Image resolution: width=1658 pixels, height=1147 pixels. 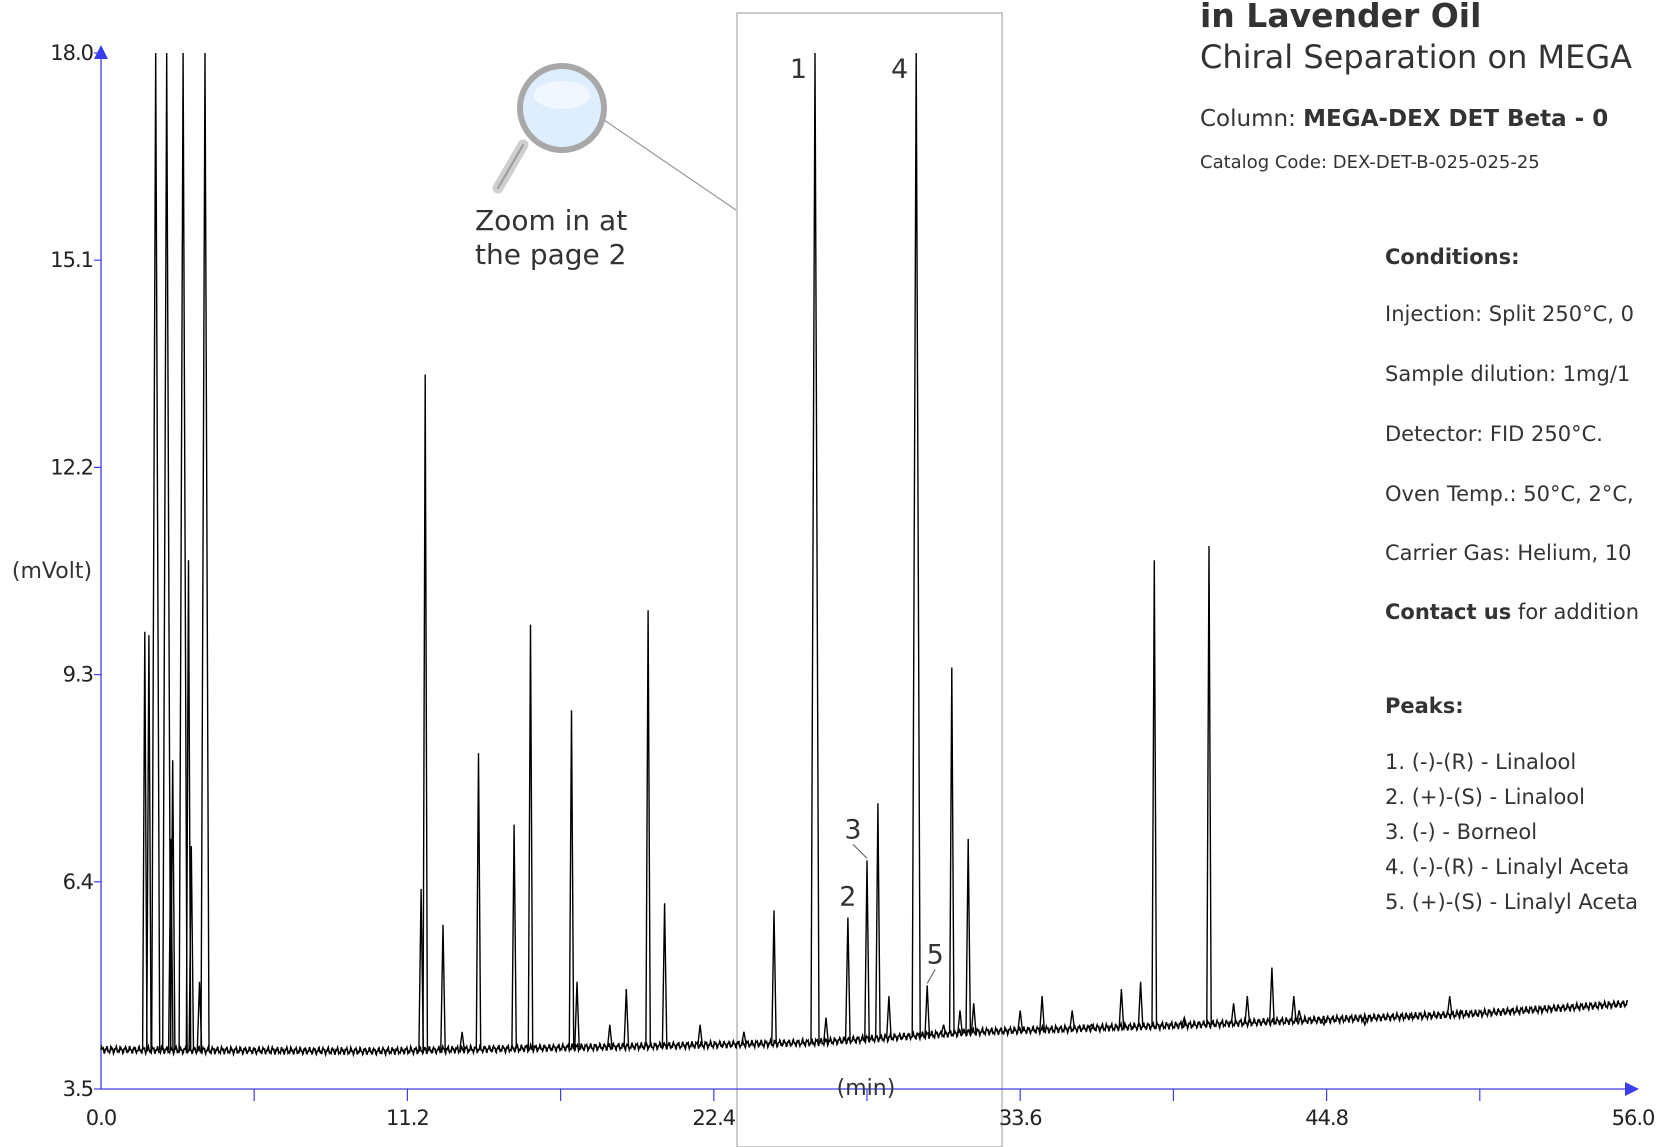 I want to click on x-axis-arrow, so click(x=1632, y=1089).